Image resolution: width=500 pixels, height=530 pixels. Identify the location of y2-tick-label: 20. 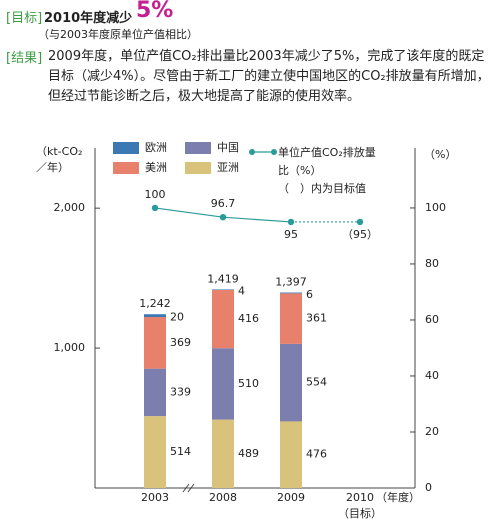
(432, 431).